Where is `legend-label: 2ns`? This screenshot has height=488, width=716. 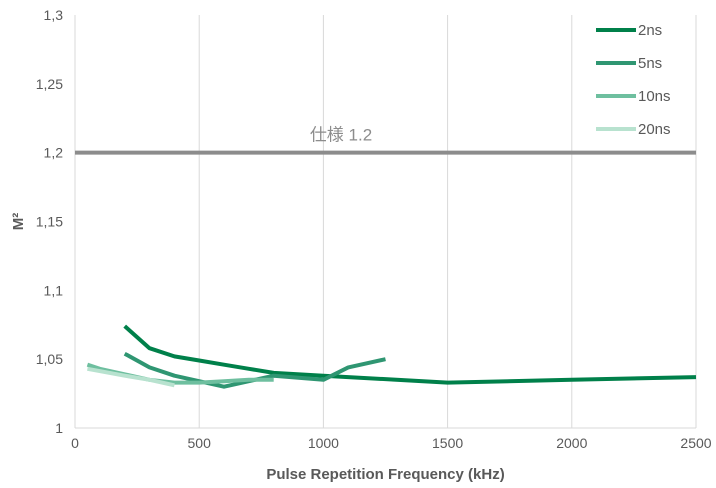
legend-label: 2ns is located at coordinates (650, 30).